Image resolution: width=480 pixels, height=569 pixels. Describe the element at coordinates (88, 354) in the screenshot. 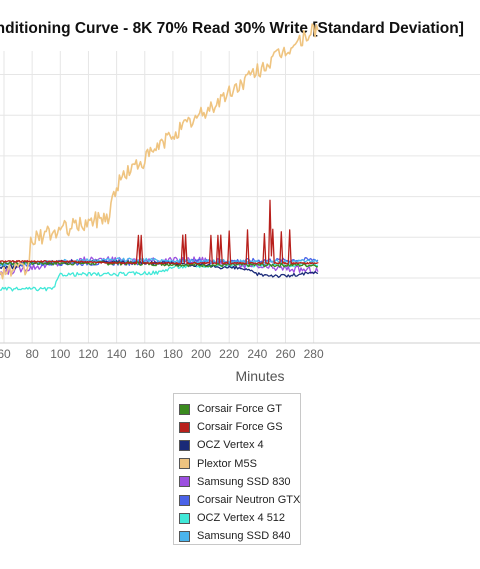

I see `x-tick-label: 120` at that location.